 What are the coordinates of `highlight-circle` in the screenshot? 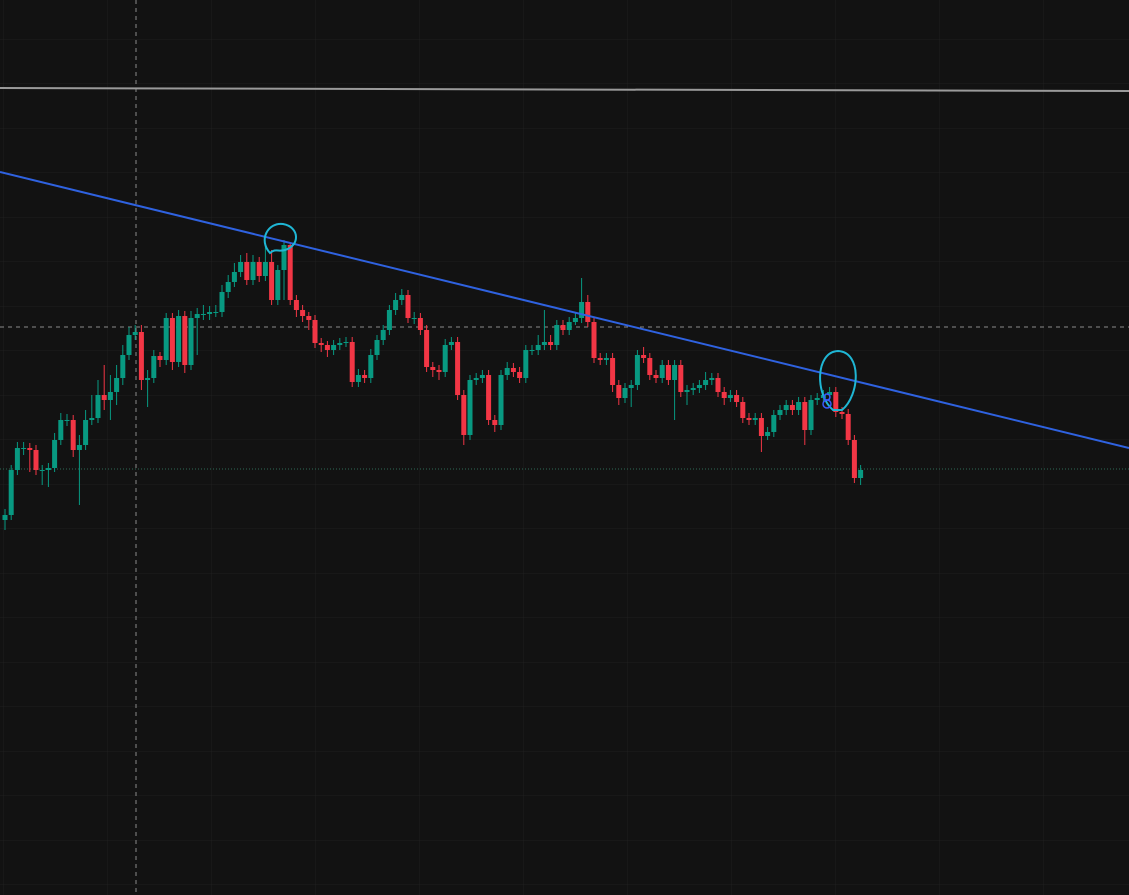 It's located at (838, 380).